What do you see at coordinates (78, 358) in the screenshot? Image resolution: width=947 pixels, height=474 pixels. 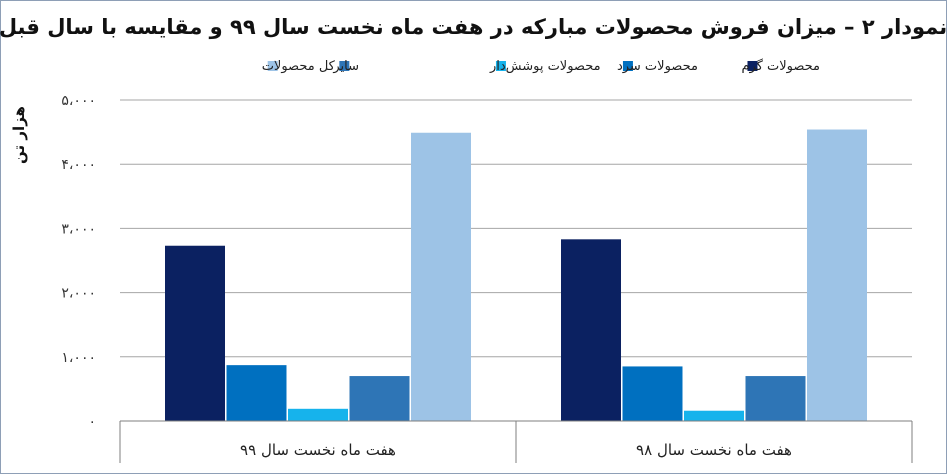 I see `y-tick-label: ۱،۰۰۰` at bounding box center [78, 358].